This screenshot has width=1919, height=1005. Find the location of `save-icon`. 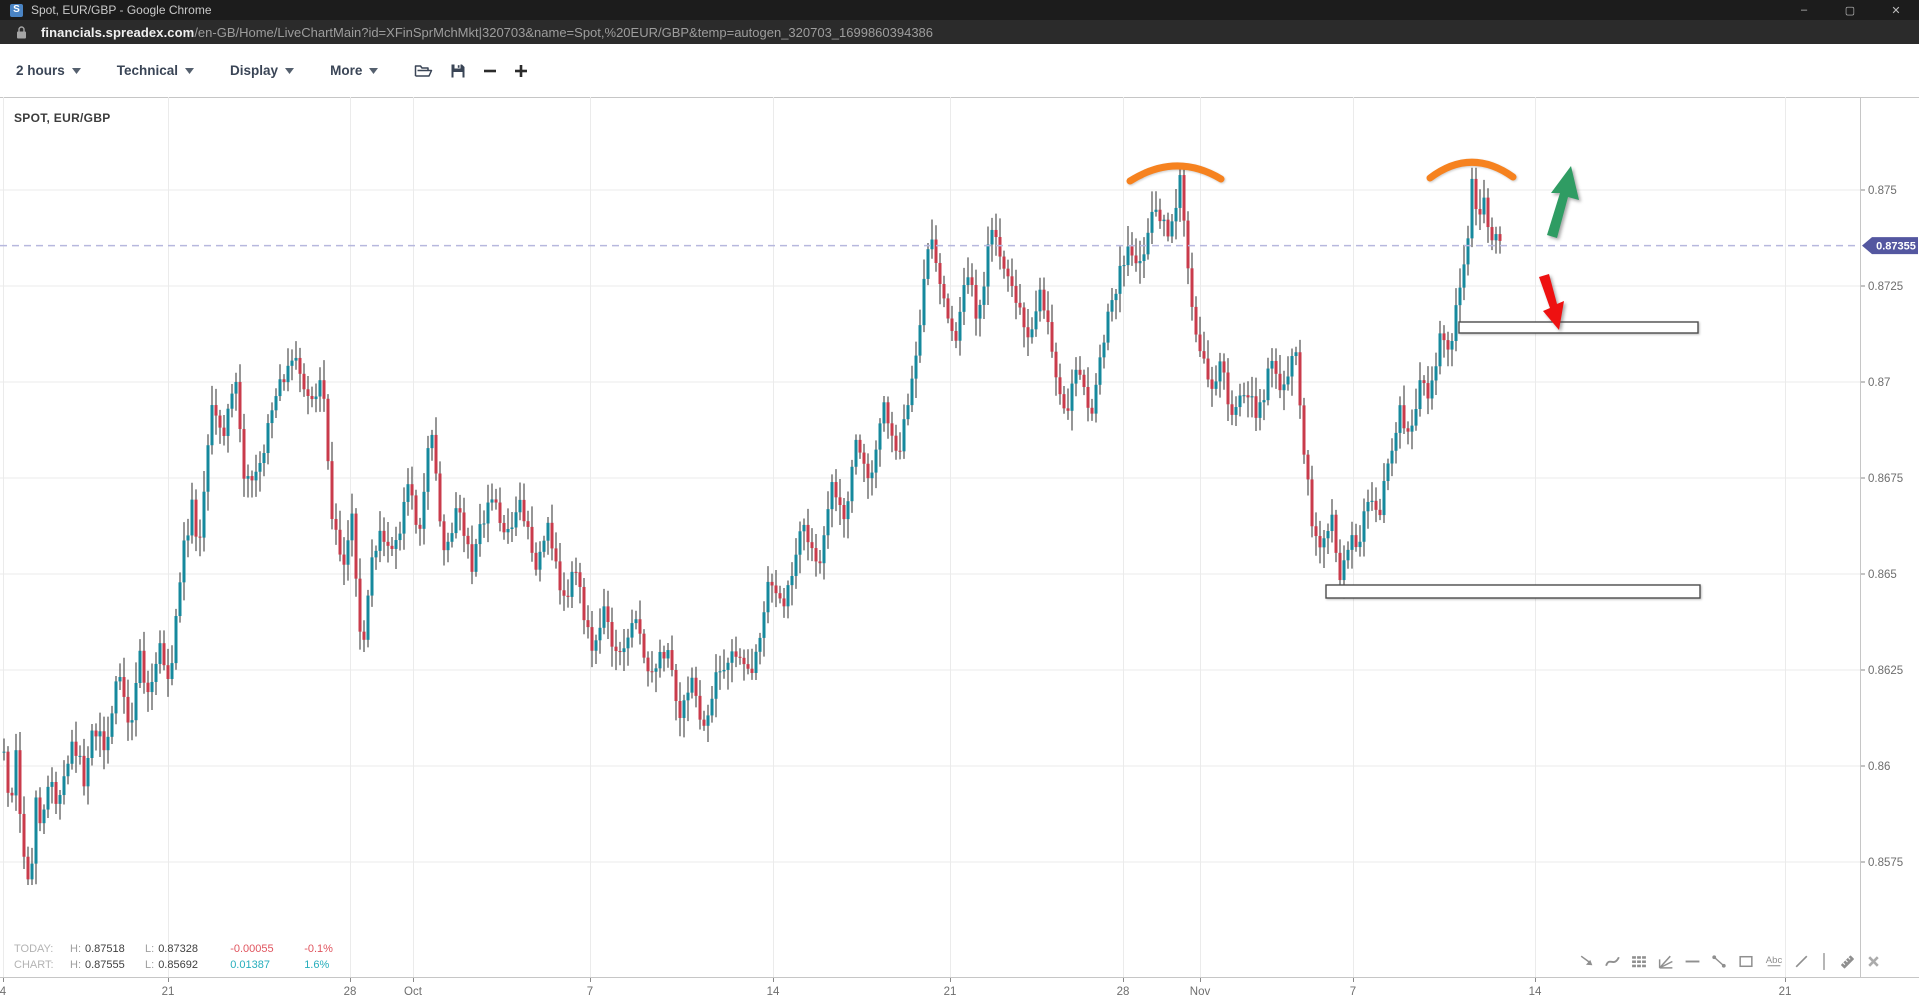

save-icon is located at coordinates (458, 70).